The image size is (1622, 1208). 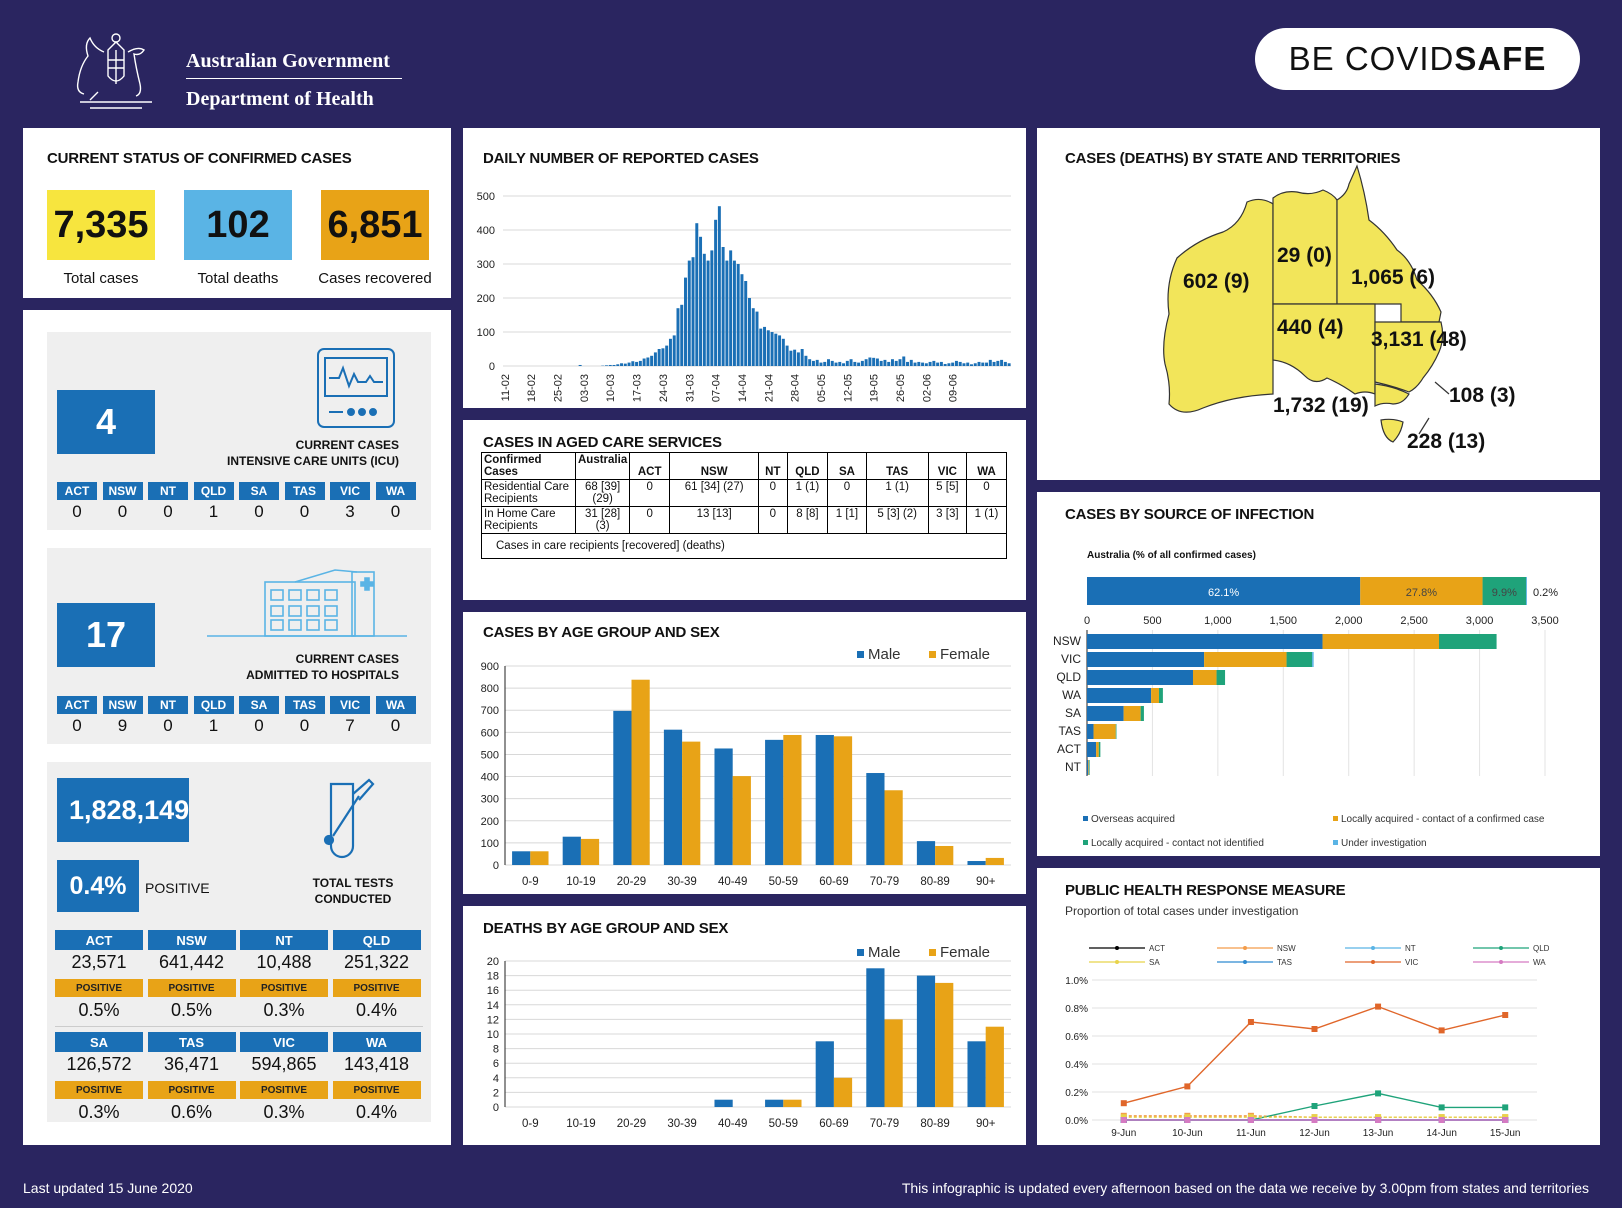 I want to click on x-tick-label: 05-05, so click(x=822, y=388).